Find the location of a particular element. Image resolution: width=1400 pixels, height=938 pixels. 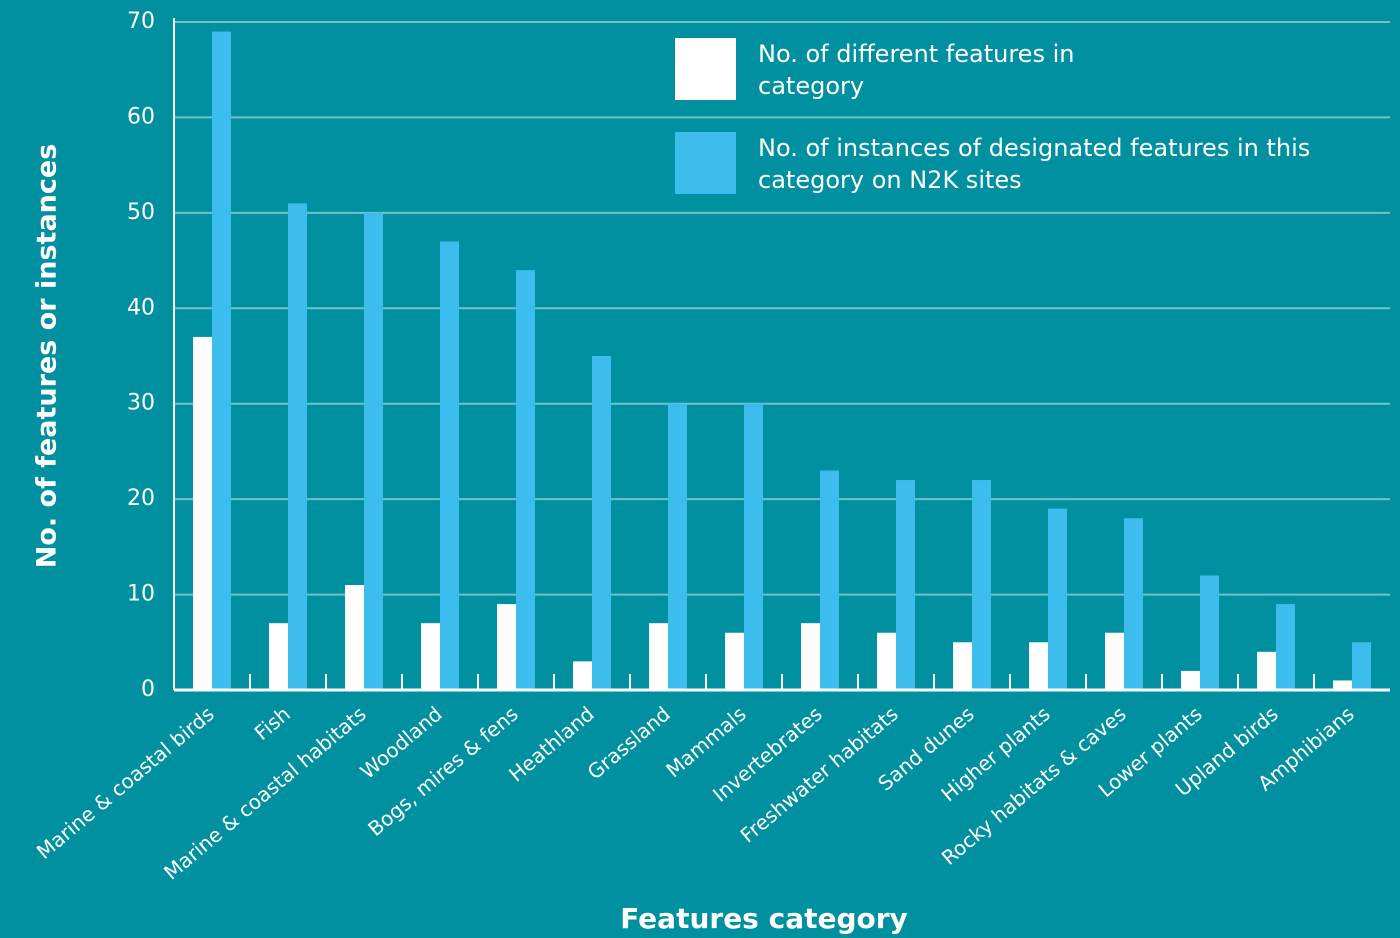

x-tick-label: Heathland is located at coordinates (551, 744).